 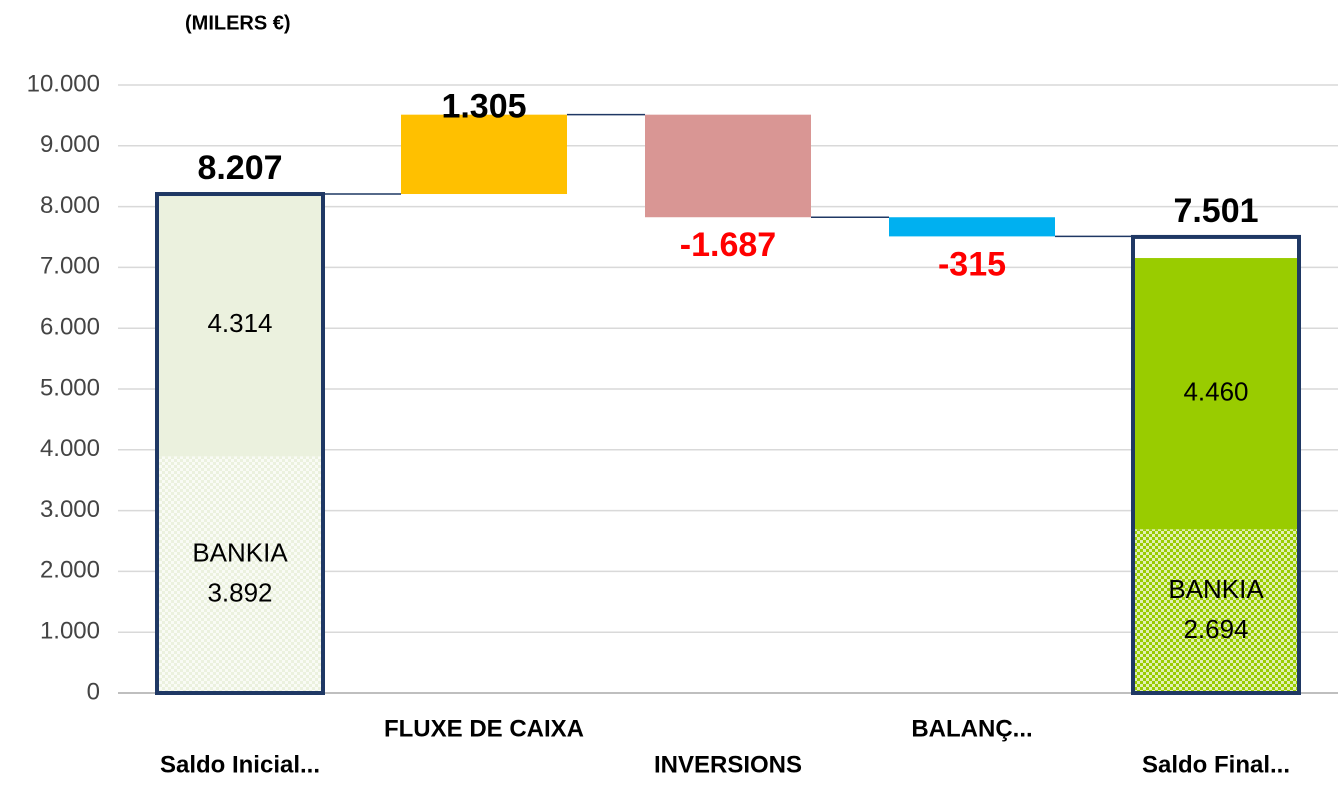 I want to click on value-label: 1.305, so click(x=483, y=107).